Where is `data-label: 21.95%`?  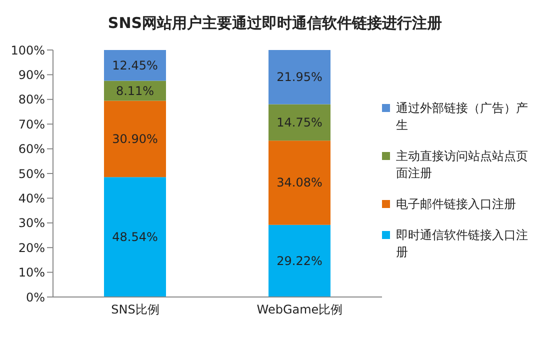 data-label: 21.95% is located at coordinates (299, 77).